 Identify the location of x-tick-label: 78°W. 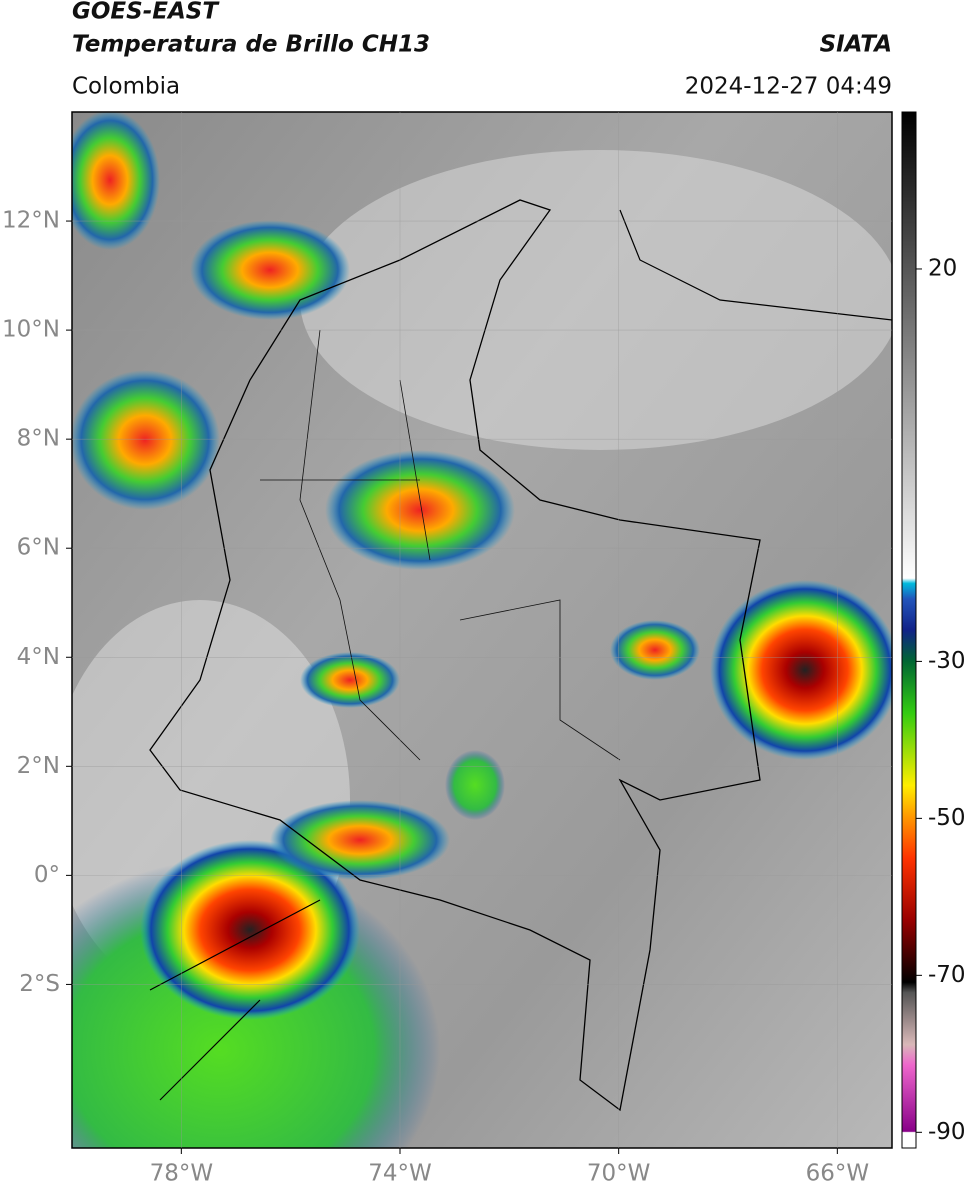
(182, 1174).